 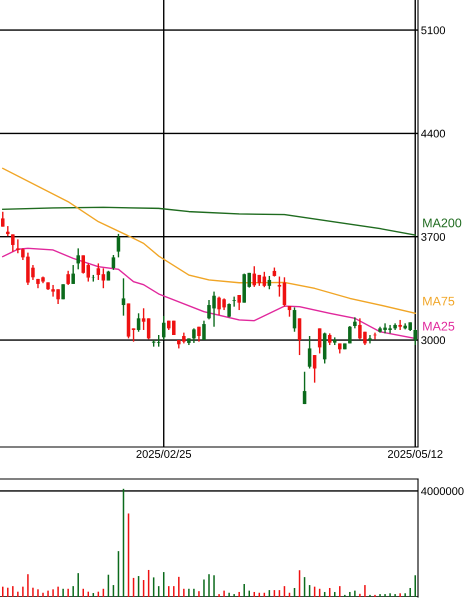 What do you see at coordinates (433, 30) in the screenshot?
I see `y-tick-label: 5100` at bounding box center [433, 30].